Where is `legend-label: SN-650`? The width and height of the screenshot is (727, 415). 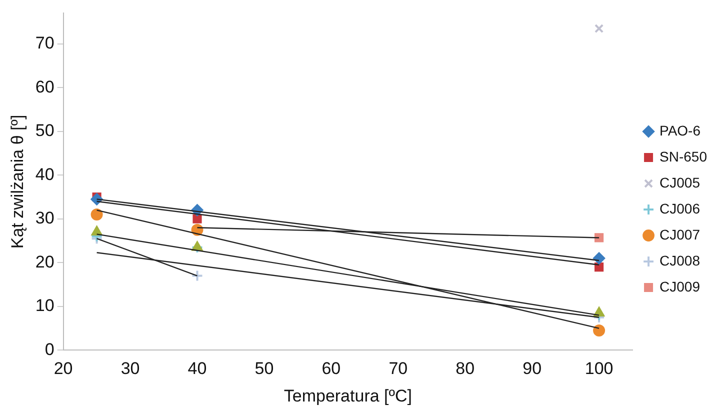
legend-label: SN-650 is located at coordinates (684, 156).